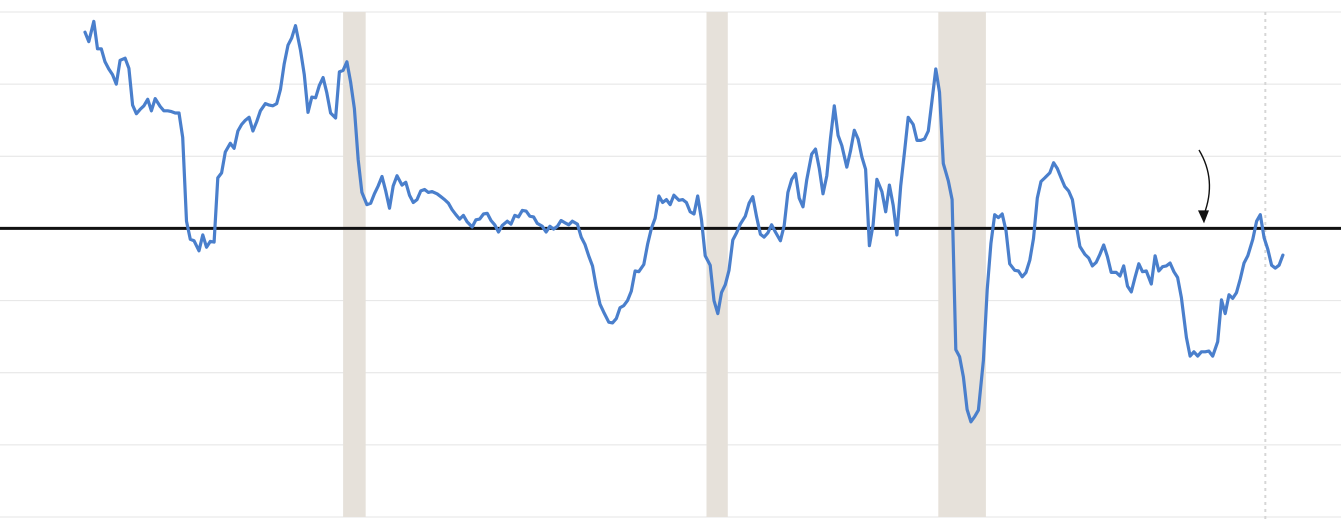 This screenshot has width=1341, height=520. What do you see at coordinates (1203, 217) in the screenshot?
I see `annotation-arrow-head` at bounding box center [1203, 217].